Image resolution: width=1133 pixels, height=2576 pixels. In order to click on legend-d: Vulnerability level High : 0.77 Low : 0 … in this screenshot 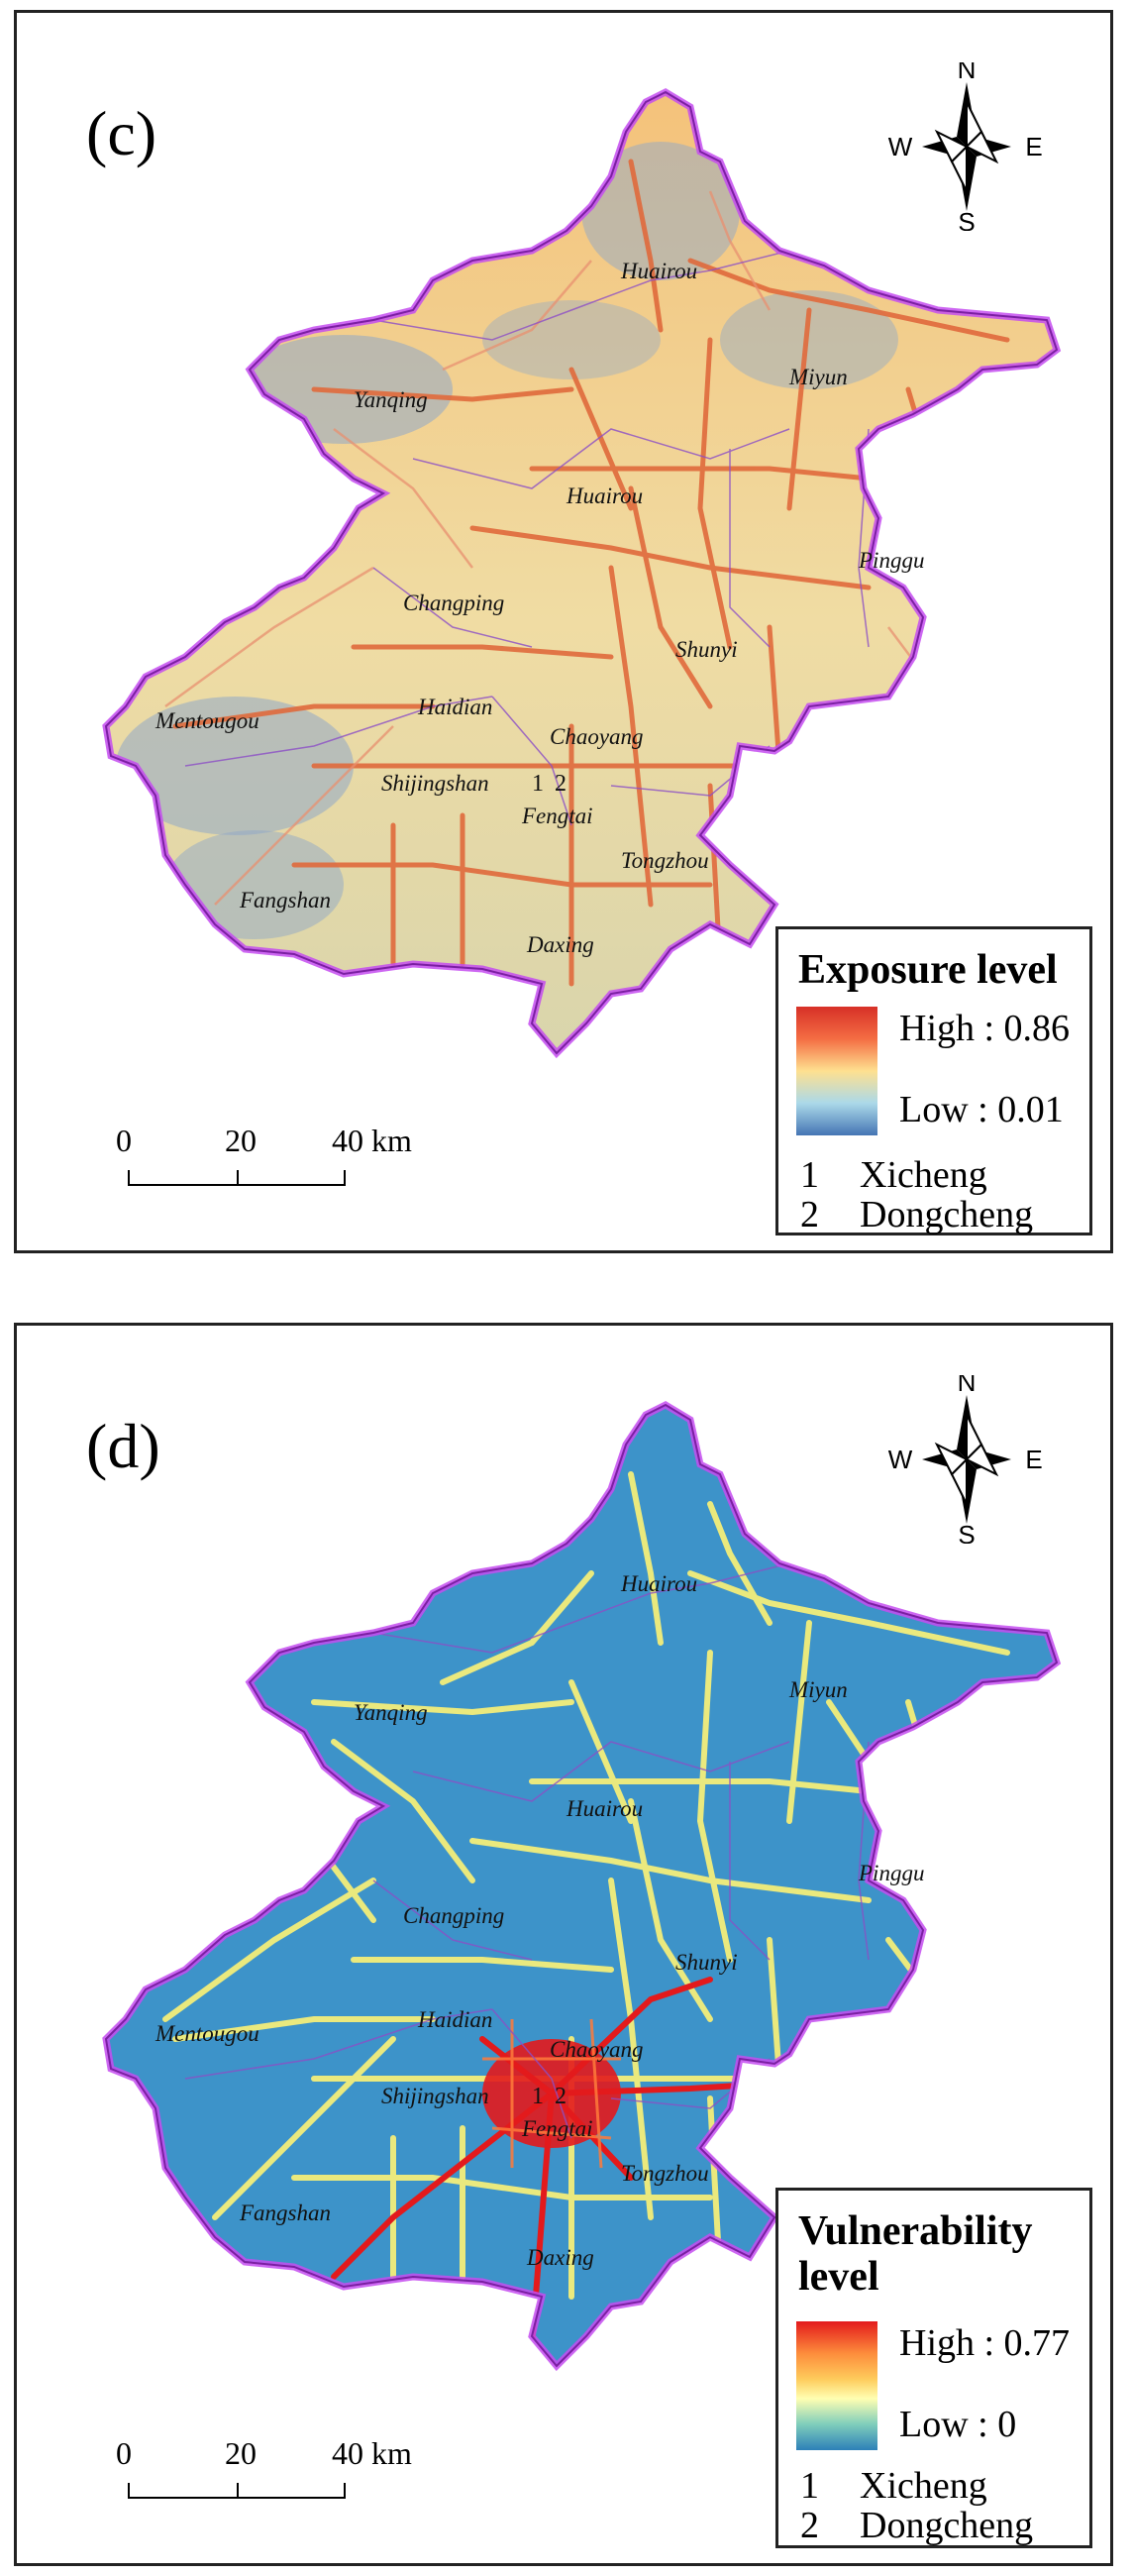, I will do `click(933, 2368)`.